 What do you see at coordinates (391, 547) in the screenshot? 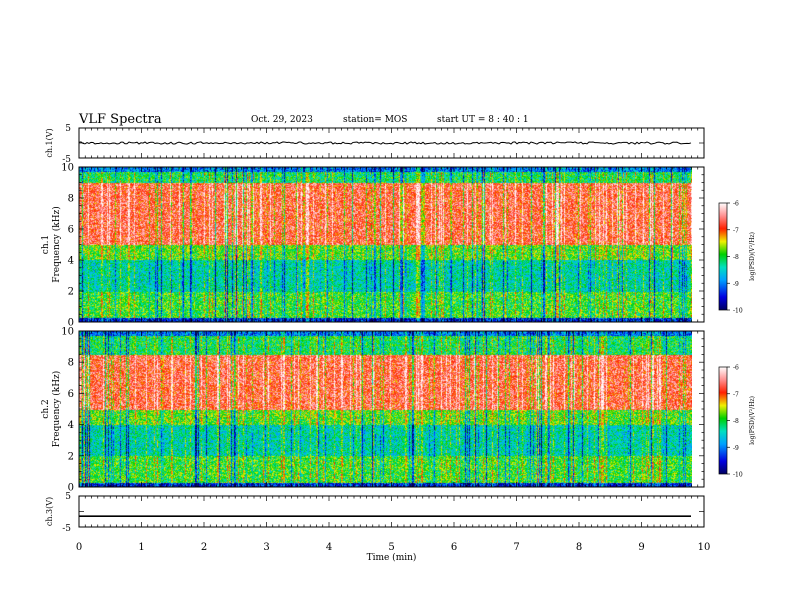
I see `x-tick-label: 5` at bounding box center [391, 547].